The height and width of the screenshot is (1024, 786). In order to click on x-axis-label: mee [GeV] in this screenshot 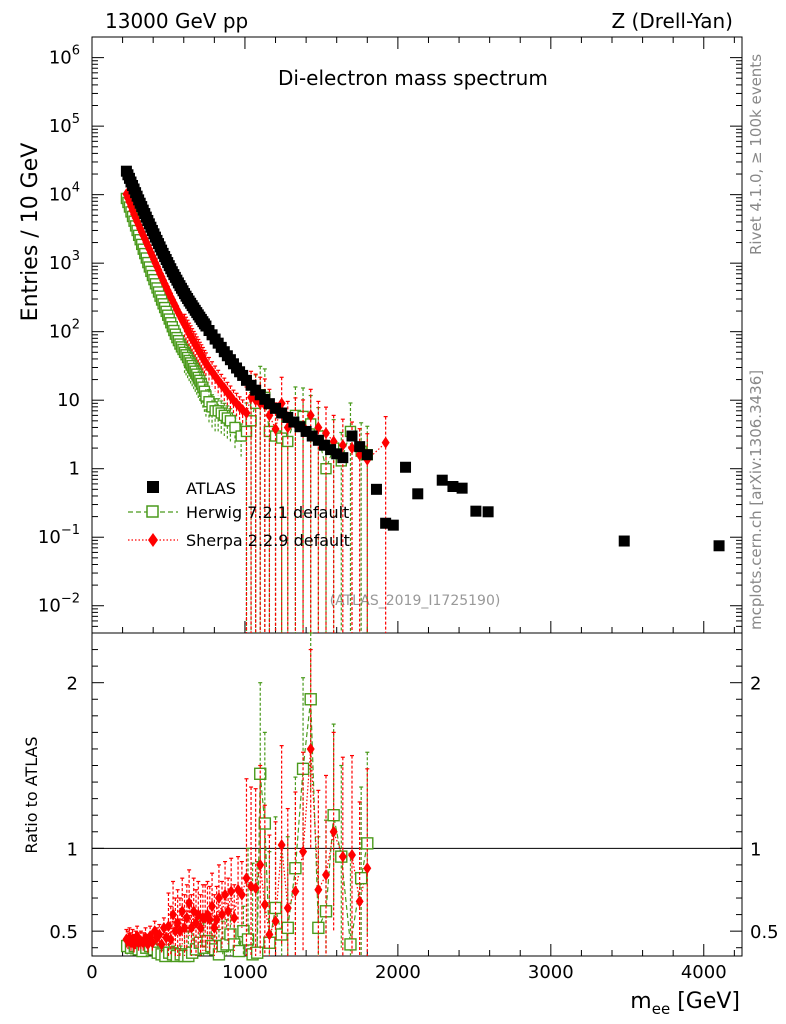, I will do `click(685, 1003)`.